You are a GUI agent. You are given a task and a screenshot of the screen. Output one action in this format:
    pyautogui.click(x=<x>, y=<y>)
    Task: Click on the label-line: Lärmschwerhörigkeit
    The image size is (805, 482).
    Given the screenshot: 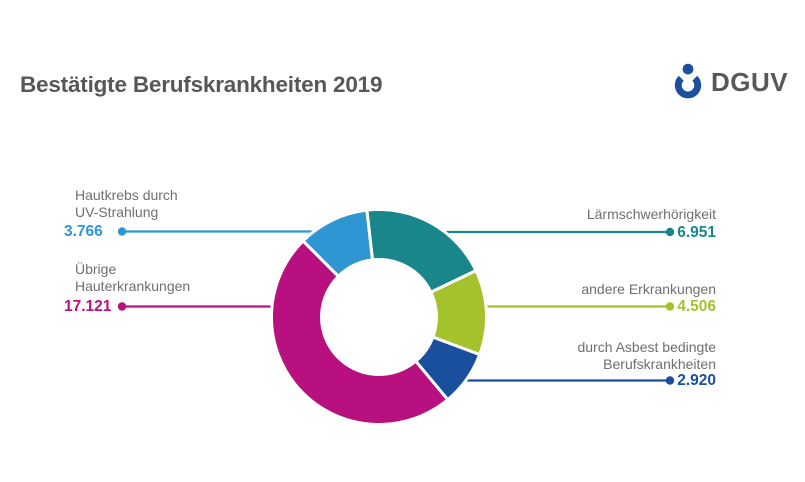 What is the action you would take?
    pyautogui.click(x=651, y=214)
    